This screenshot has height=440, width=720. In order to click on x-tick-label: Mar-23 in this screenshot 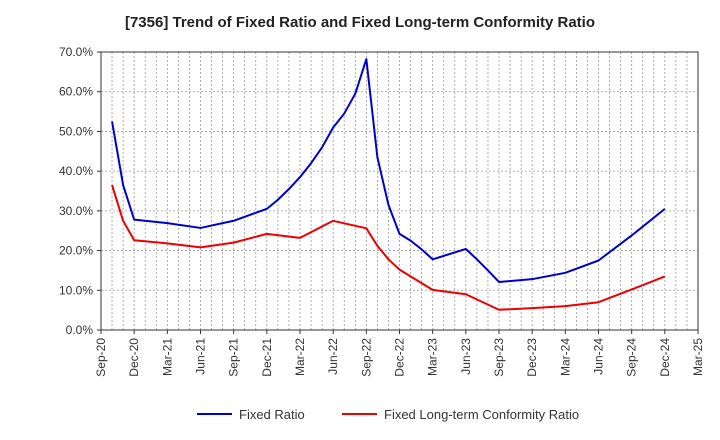, I will do `click(433, 357)`.